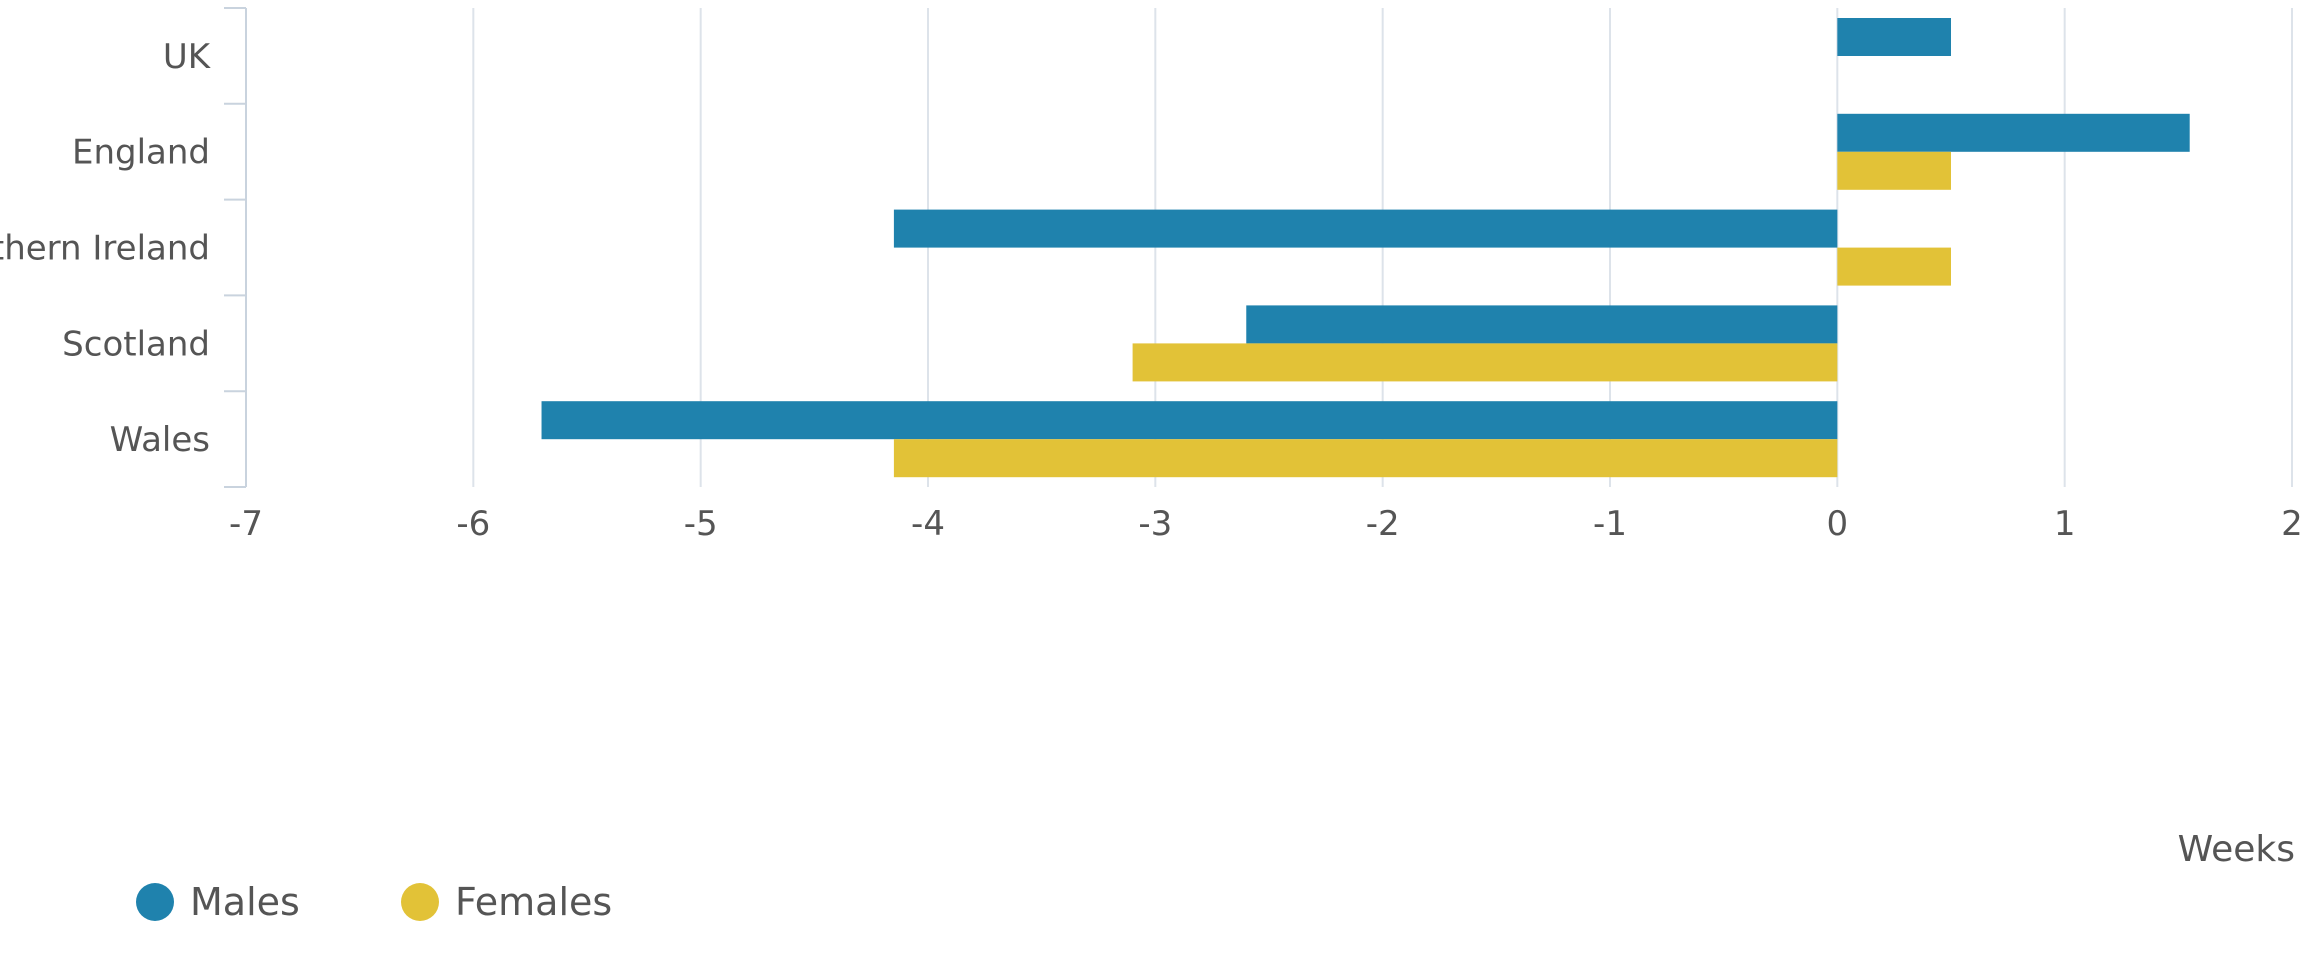 The image size is (2317, 962). I want to click on x-tick-label: -4, so click(928, 524).